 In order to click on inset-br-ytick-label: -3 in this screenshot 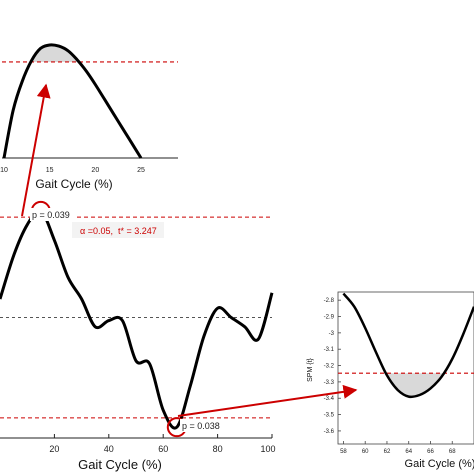, I will do `click(332, 334)`.